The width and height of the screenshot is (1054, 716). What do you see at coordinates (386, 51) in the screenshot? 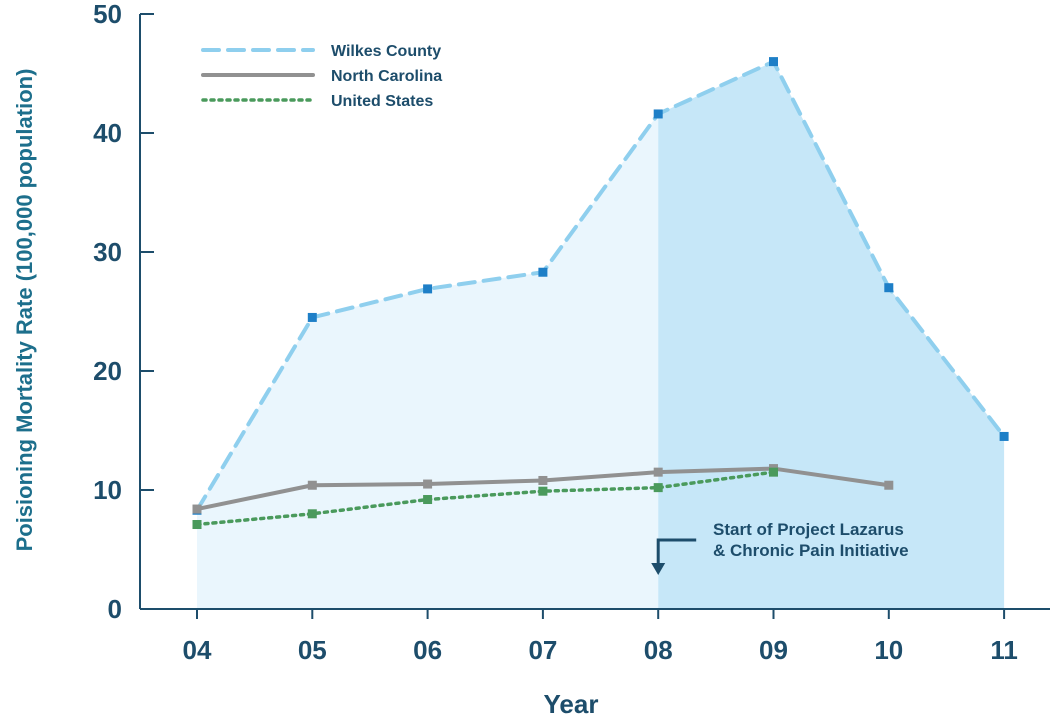
I see `legend-label-0: Wilkes County` at bounding box center [386, 51].